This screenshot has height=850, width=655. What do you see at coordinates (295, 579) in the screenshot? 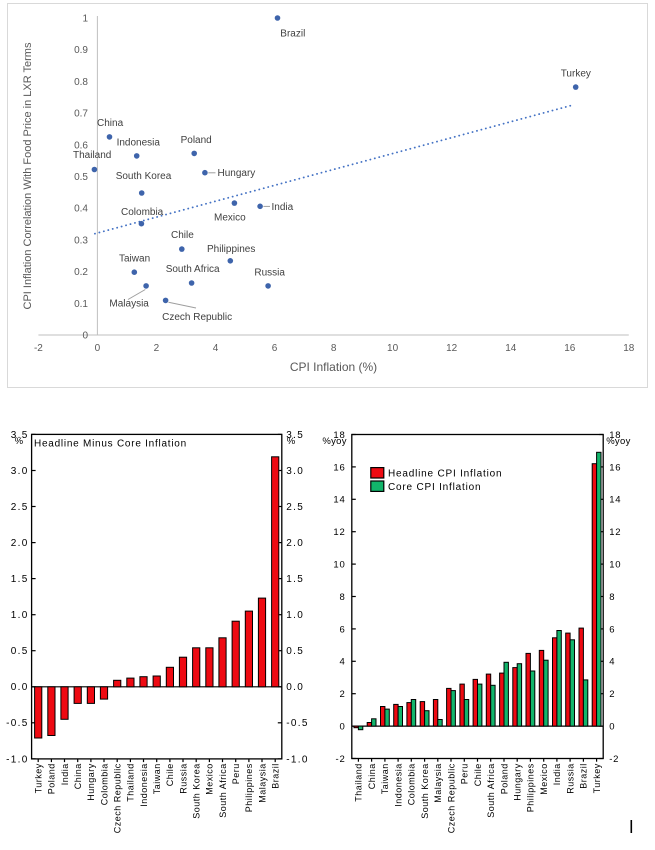
I see `svg-text: 1.5` at bounding box center [295, 579].